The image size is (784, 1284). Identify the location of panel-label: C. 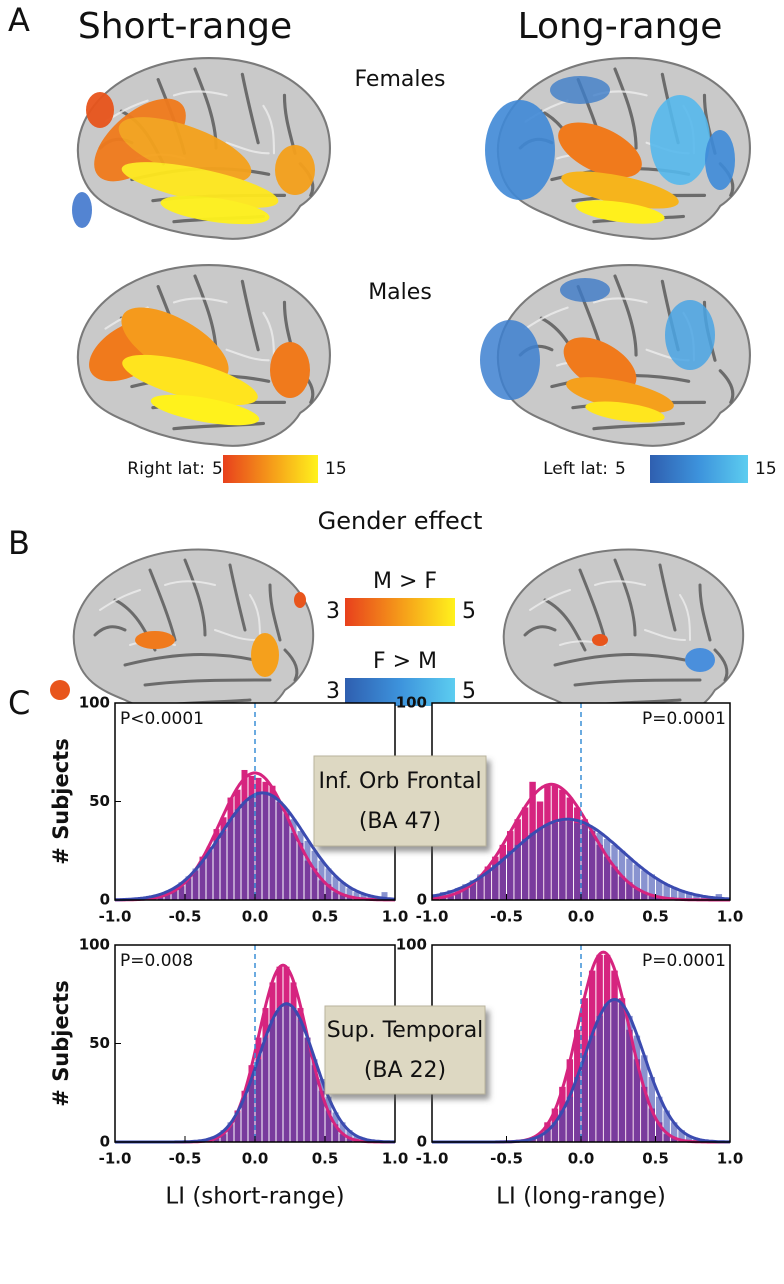
(19, 703).